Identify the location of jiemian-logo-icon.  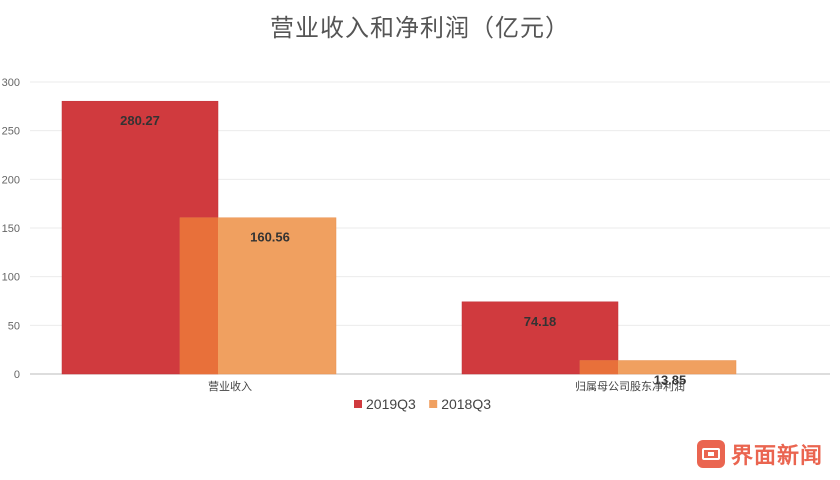
(711, 454).